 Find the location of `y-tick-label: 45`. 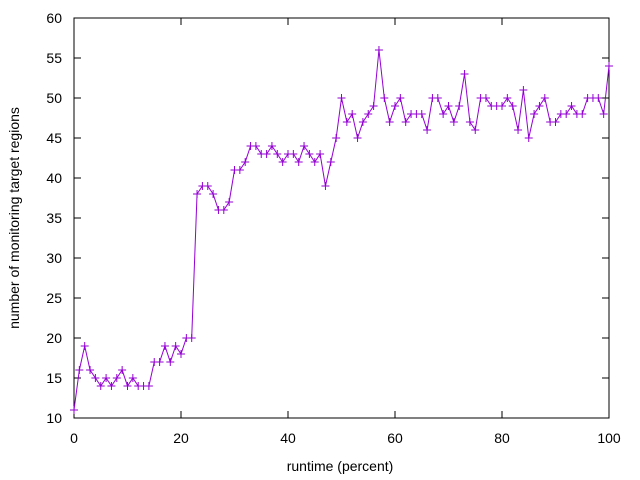

y-tick-label: 45 is located at coordinates (54, 138).